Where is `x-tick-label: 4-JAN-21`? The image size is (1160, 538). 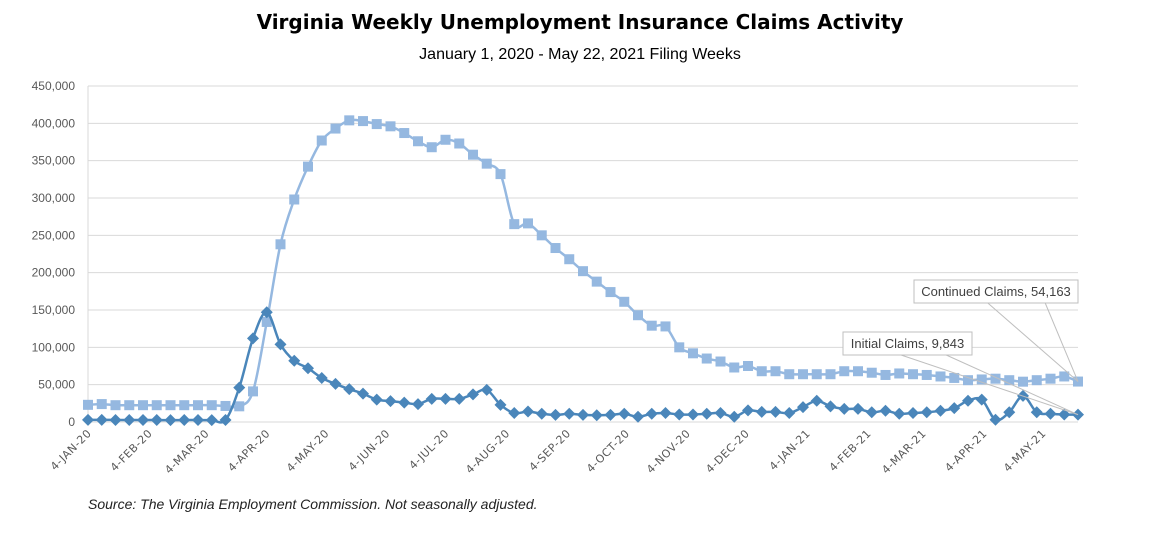 x-tick-label: 4-JAN-21 is located at coordinates (790, 450).